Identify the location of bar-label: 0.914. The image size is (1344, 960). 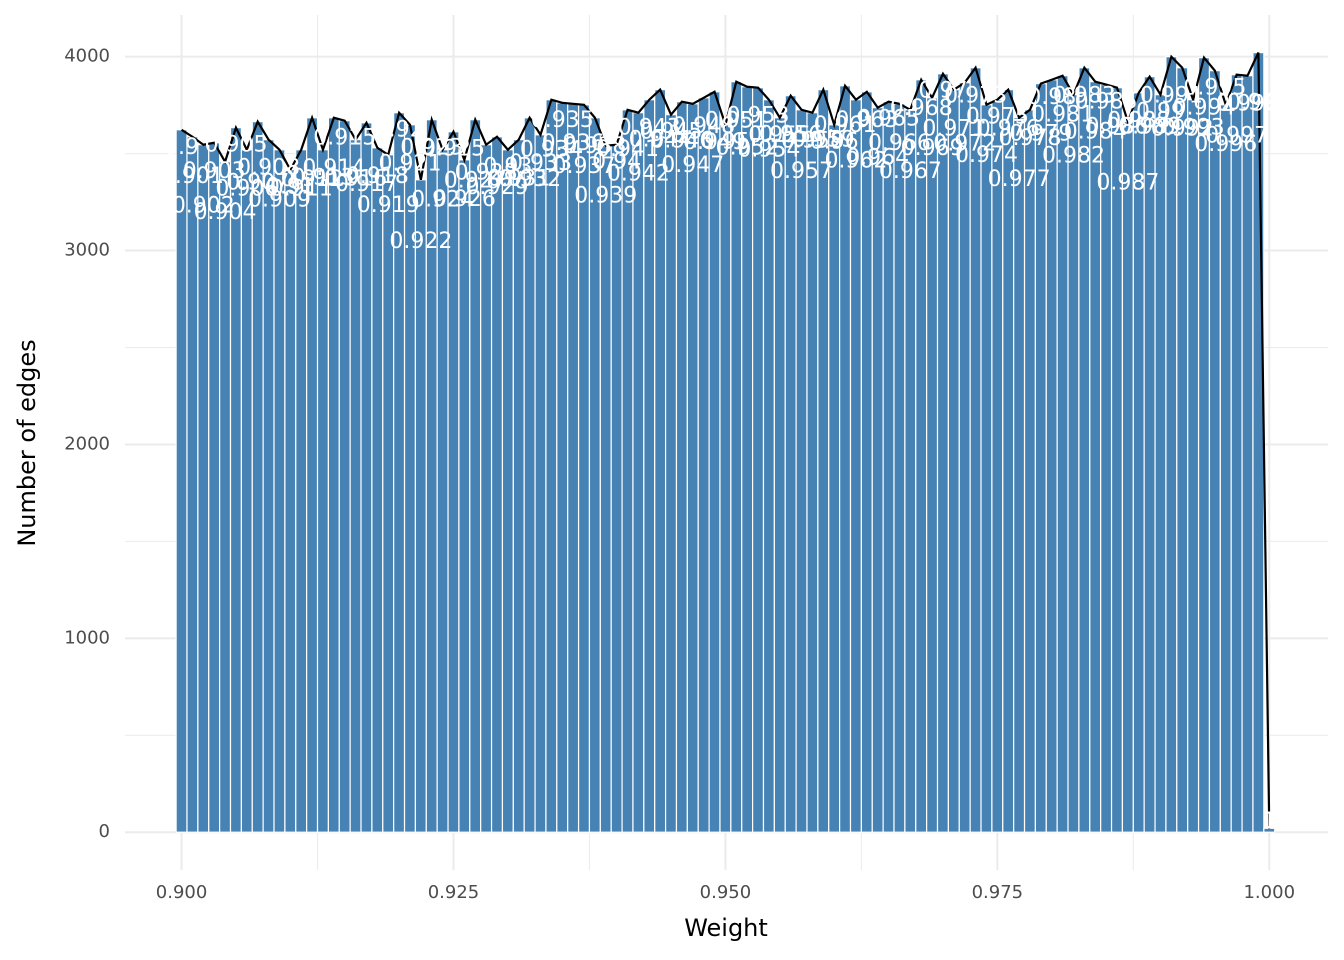
(333, 168).